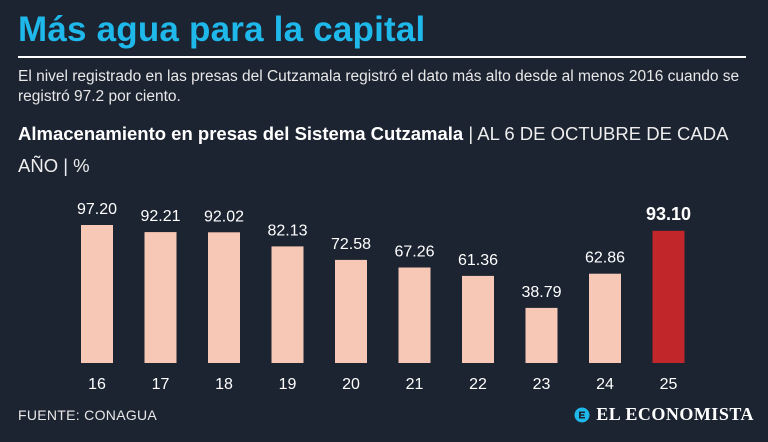  What do you see at coordinates (605, 258) in the screenshot?
I see `value-label-24: 62.86` at bounding box center [605, 258].